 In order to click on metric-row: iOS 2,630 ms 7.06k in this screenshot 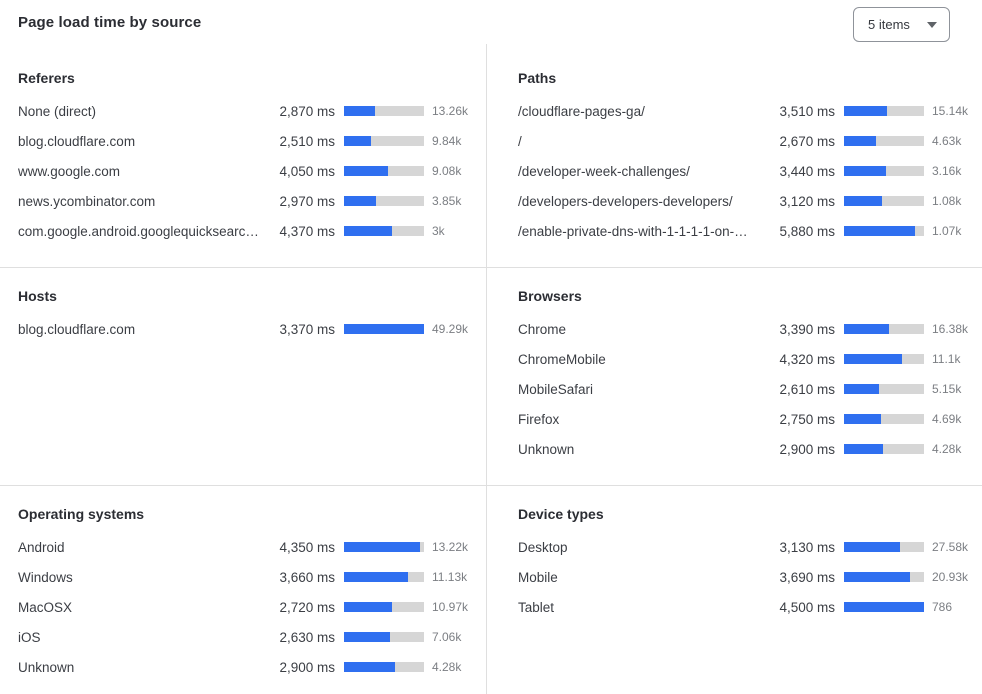, I will do `click(246, 637)`.